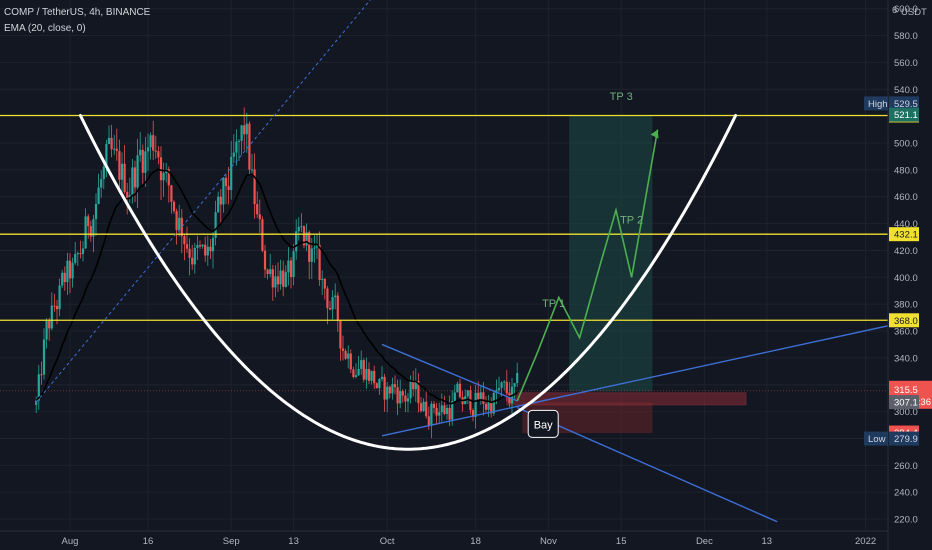 This screenshot has height=550, width=932. I want to click on price-tick-label: 220.0, so click(906, 520).